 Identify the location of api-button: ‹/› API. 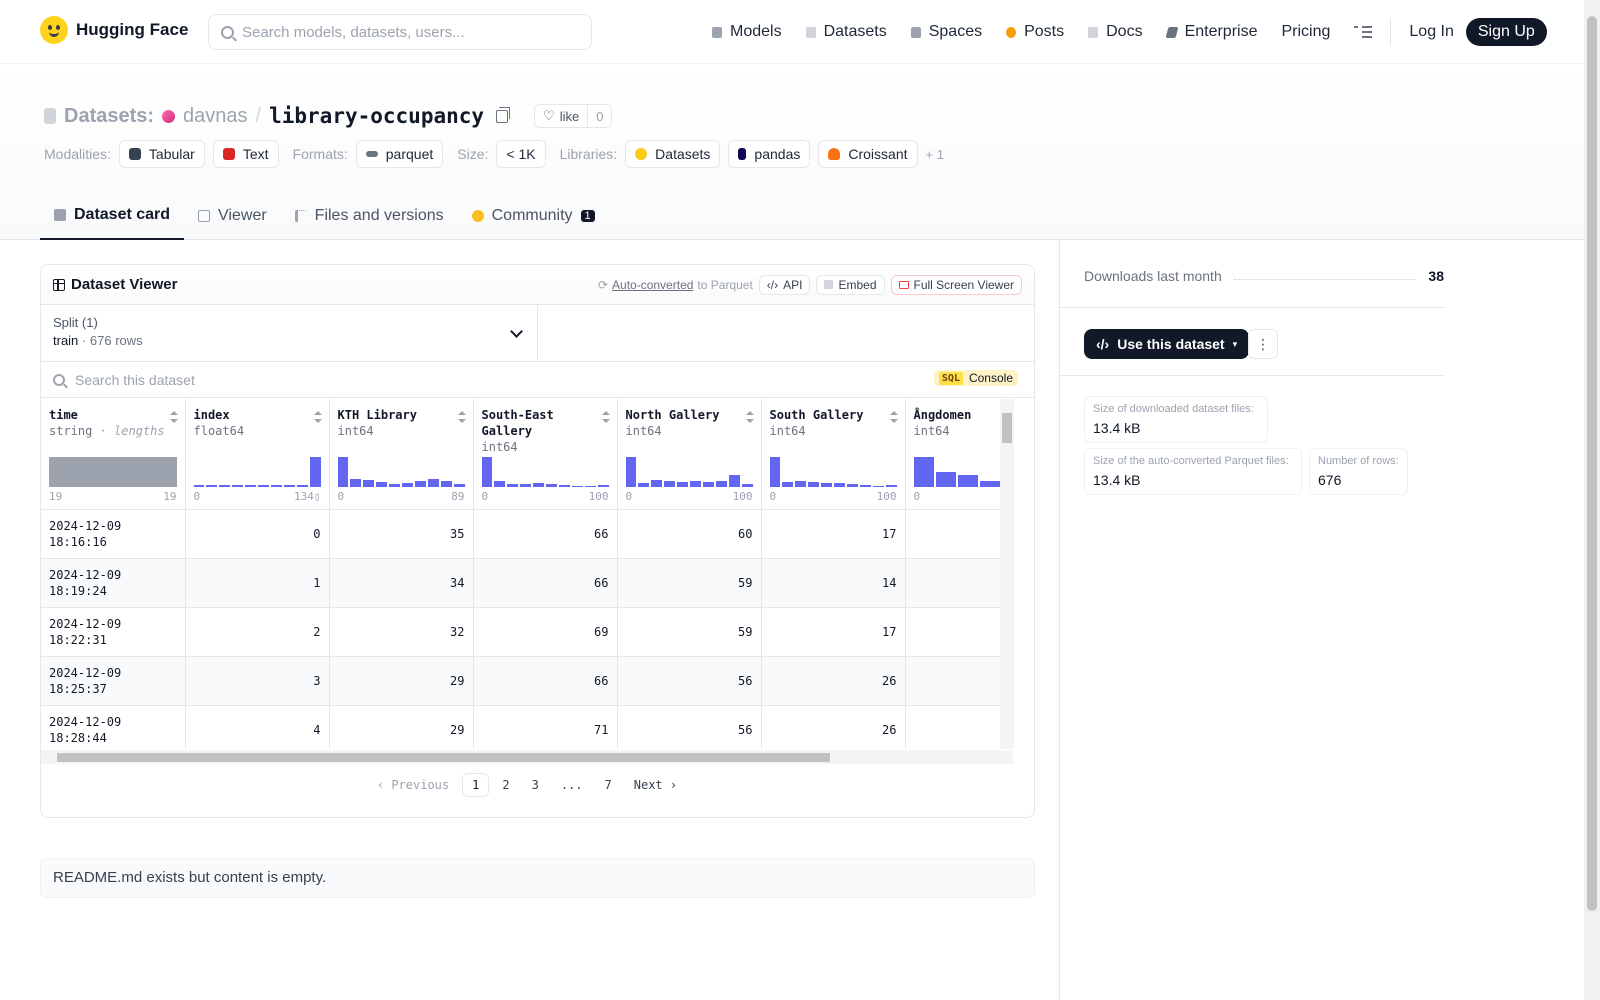
(784, 284).